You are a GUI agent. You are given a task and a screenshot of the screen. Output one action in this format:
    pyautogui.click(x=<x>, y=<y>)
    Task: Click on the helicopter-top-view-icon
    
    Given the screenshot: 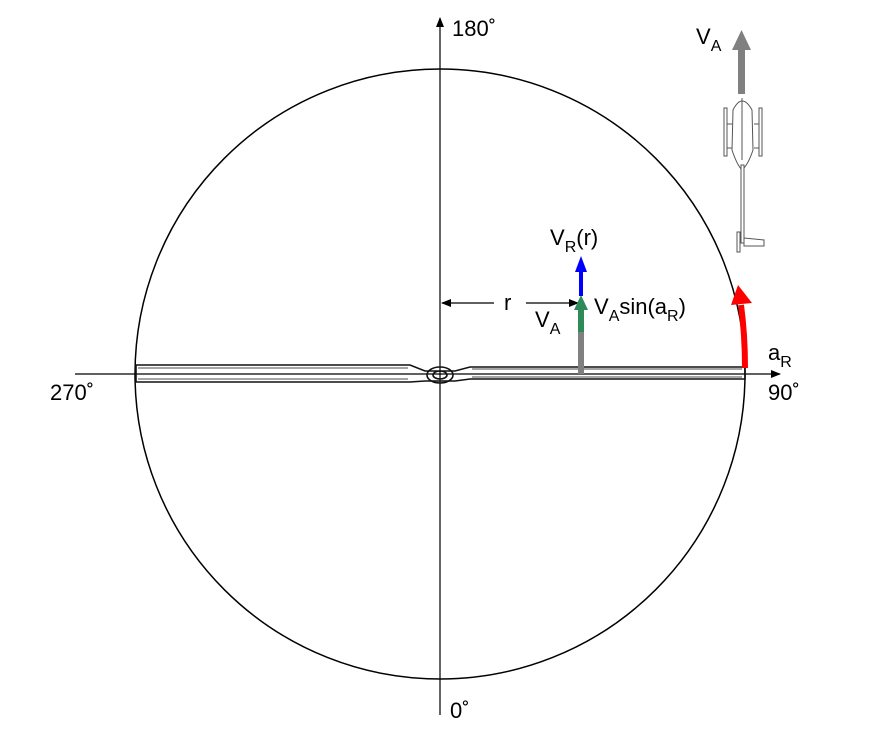 What is the action you would take?
    pyautogui.click(x=744, y=175)
    